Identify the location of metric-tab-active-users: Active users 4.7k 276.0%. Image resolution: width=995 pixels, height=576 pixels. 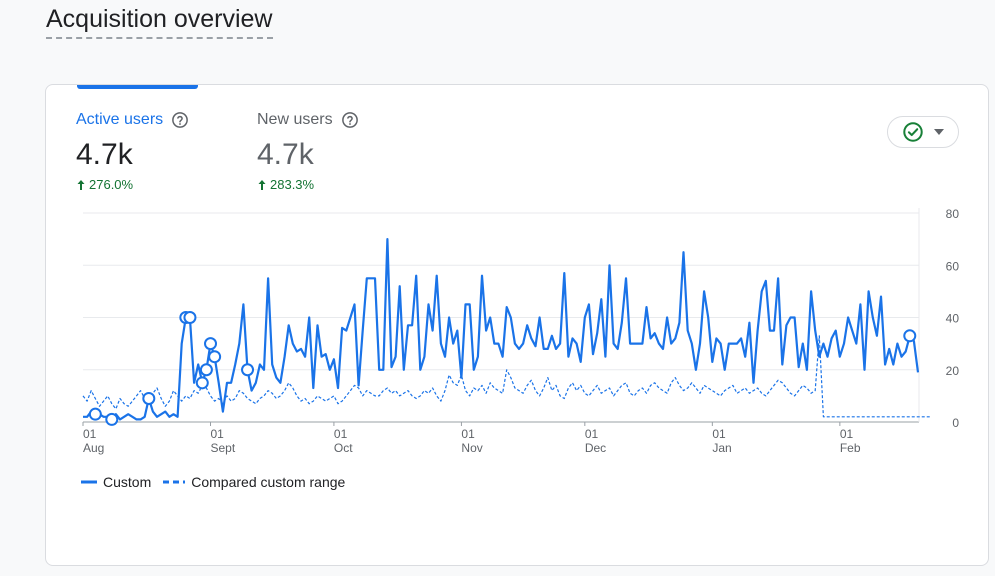
(132, 150).